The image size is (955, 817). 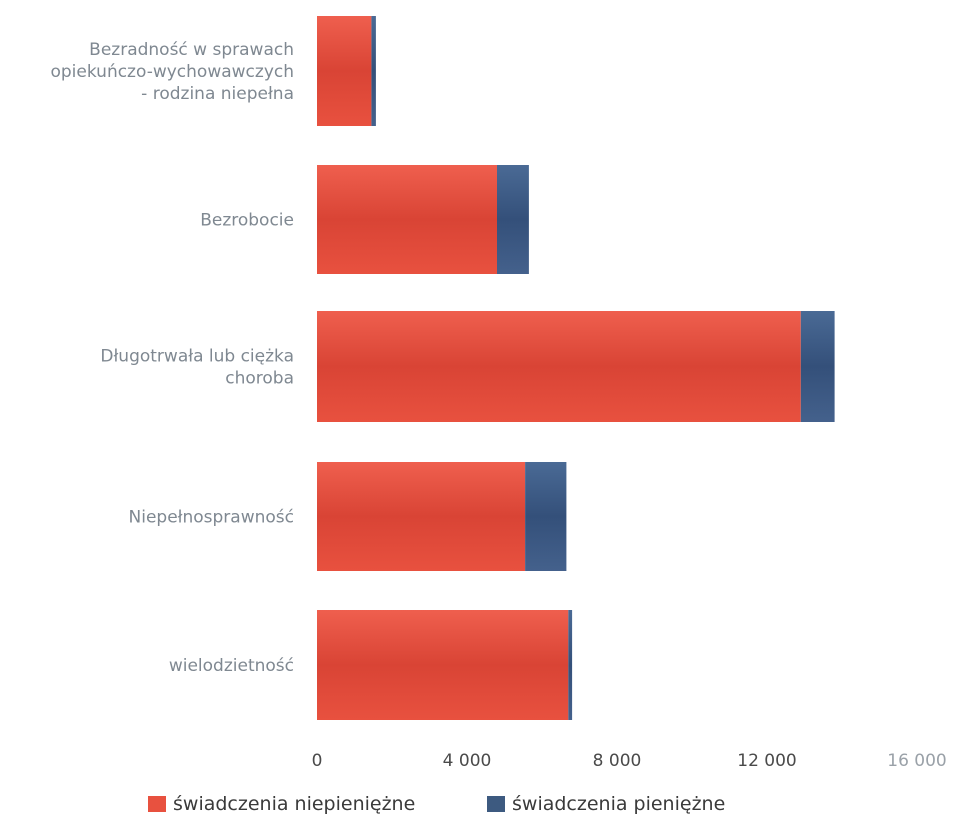 What do you see at coordinates (247, 221) in the screenshot?
I see `category-label-1-line-0: Bezrobocie` at bounding box center [247, 221].